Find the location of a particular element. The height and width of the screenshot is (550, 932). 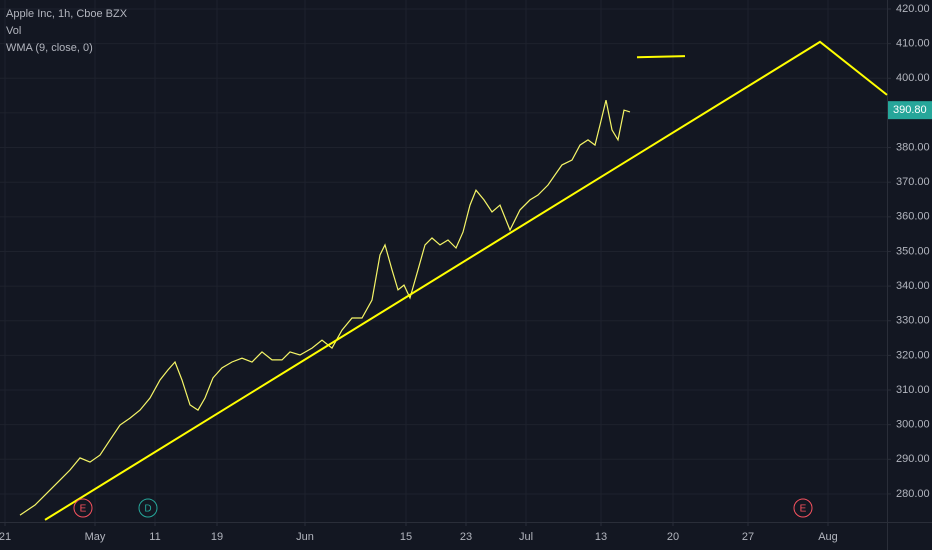

x-tick-label: Aug is located at coordinates (828, 537).